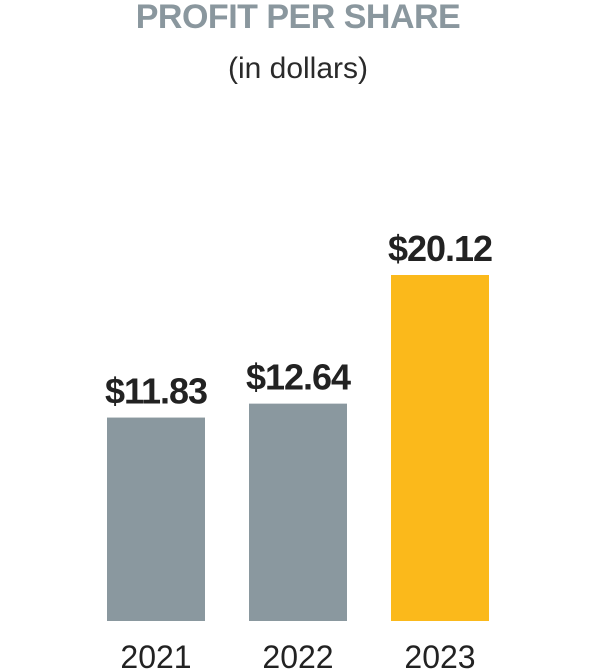  I want to click on chart-subtitle: (in dollars), so click(298, 68).